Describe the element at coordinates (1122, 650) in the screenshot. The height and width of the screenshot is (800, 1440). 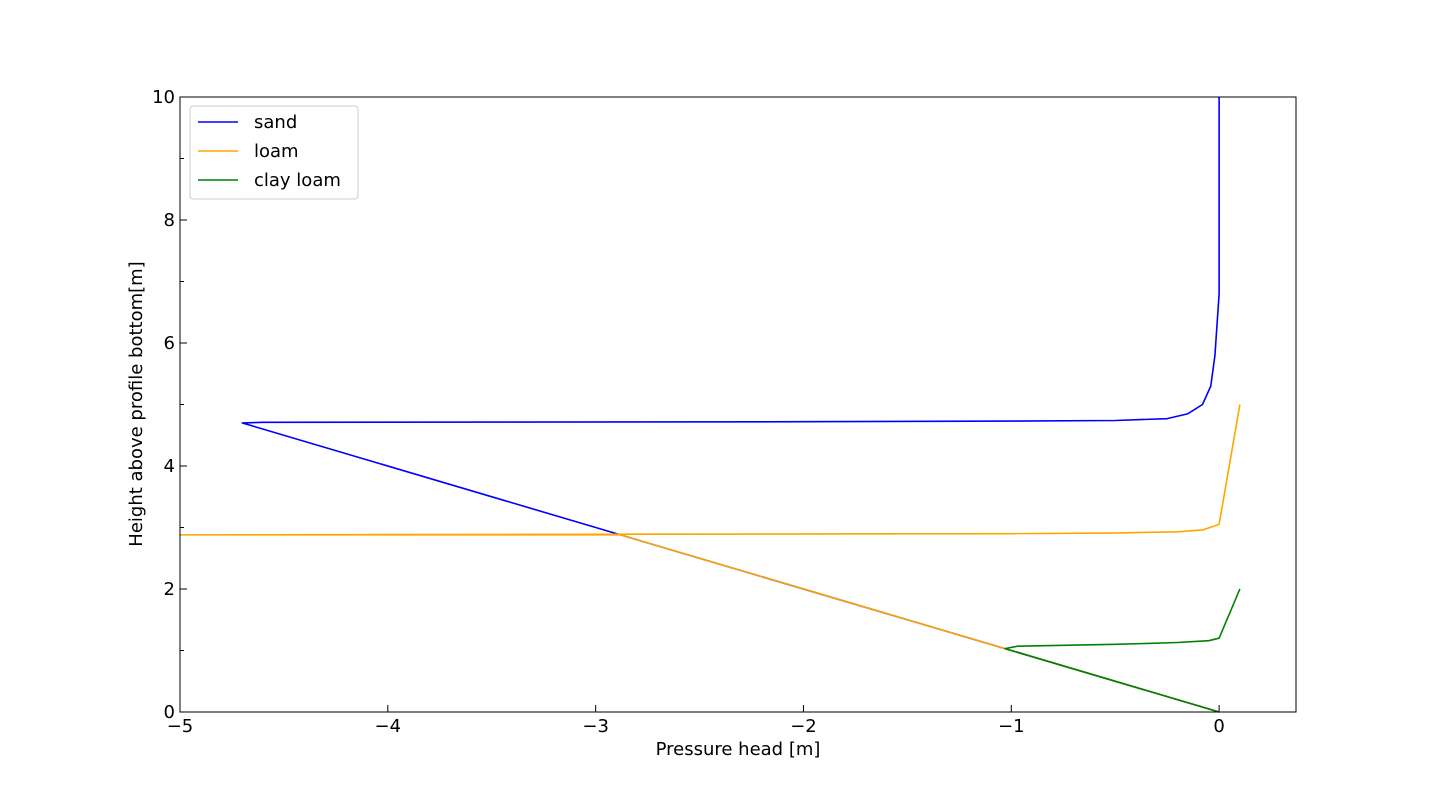
I see `series-line-clay-loam` at that location.